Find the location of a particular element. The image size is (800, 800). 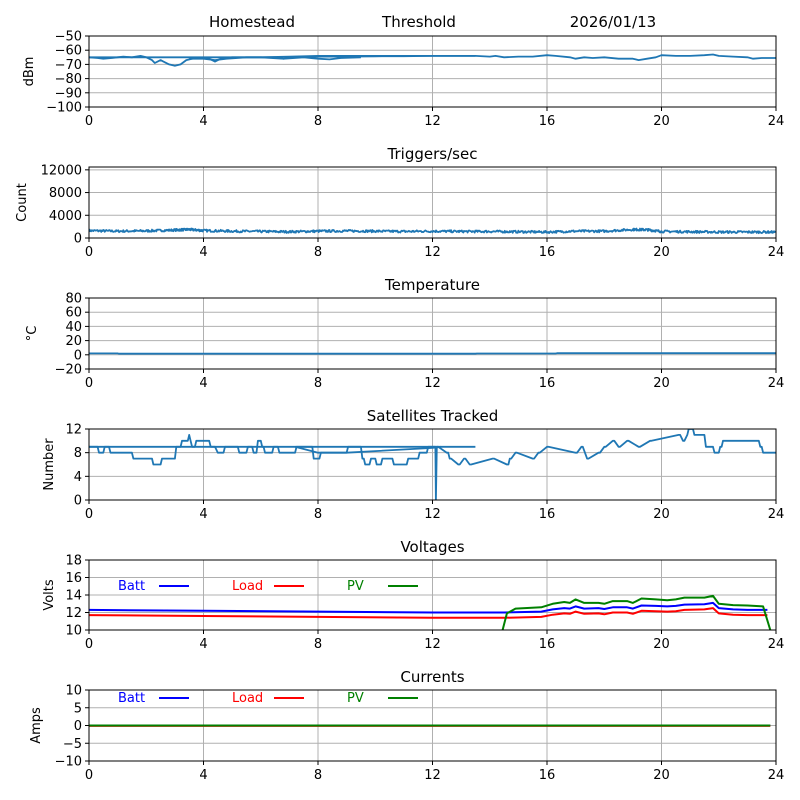

chart-title: Voltages is located at coordinates (432, 547).